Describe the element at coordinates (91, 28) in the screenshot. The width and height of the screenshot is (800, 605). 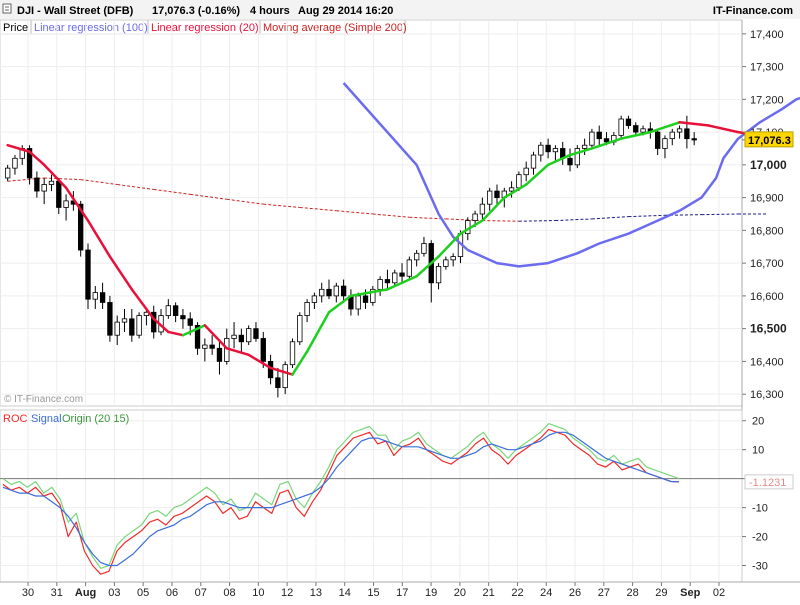
I see `legend-linear-regression-100: Linear regression (100)` at that location.